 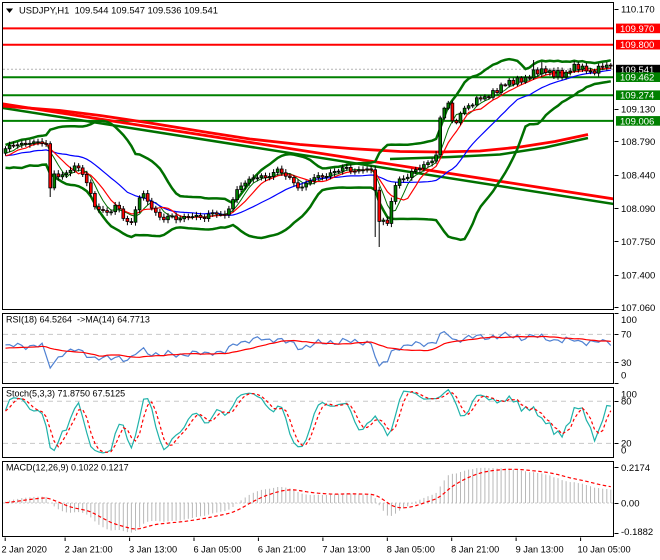 I want to click on svg-text: 8 Jan 05:00, so click(x=411, y=550).